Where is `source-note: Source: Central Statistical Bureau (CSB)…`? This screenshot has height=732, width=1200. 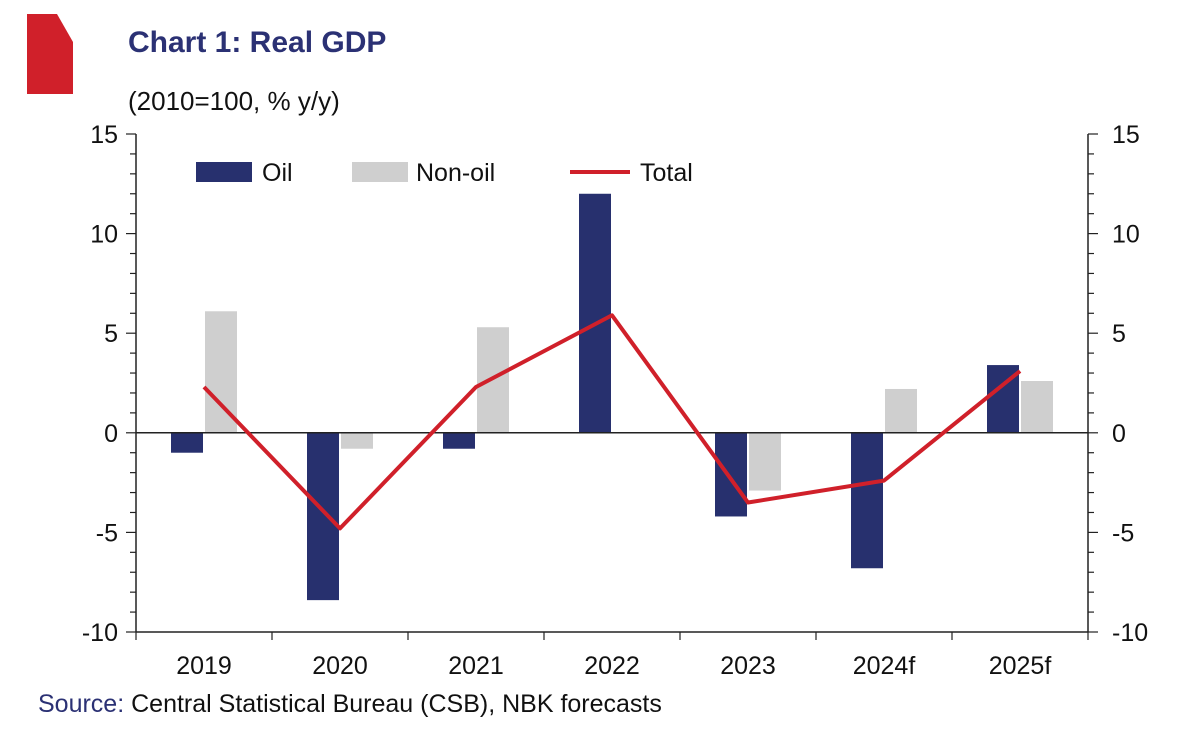 source-note: Source: Central Statistical Bureau (CSB)… is located at coordinates (350, 704).